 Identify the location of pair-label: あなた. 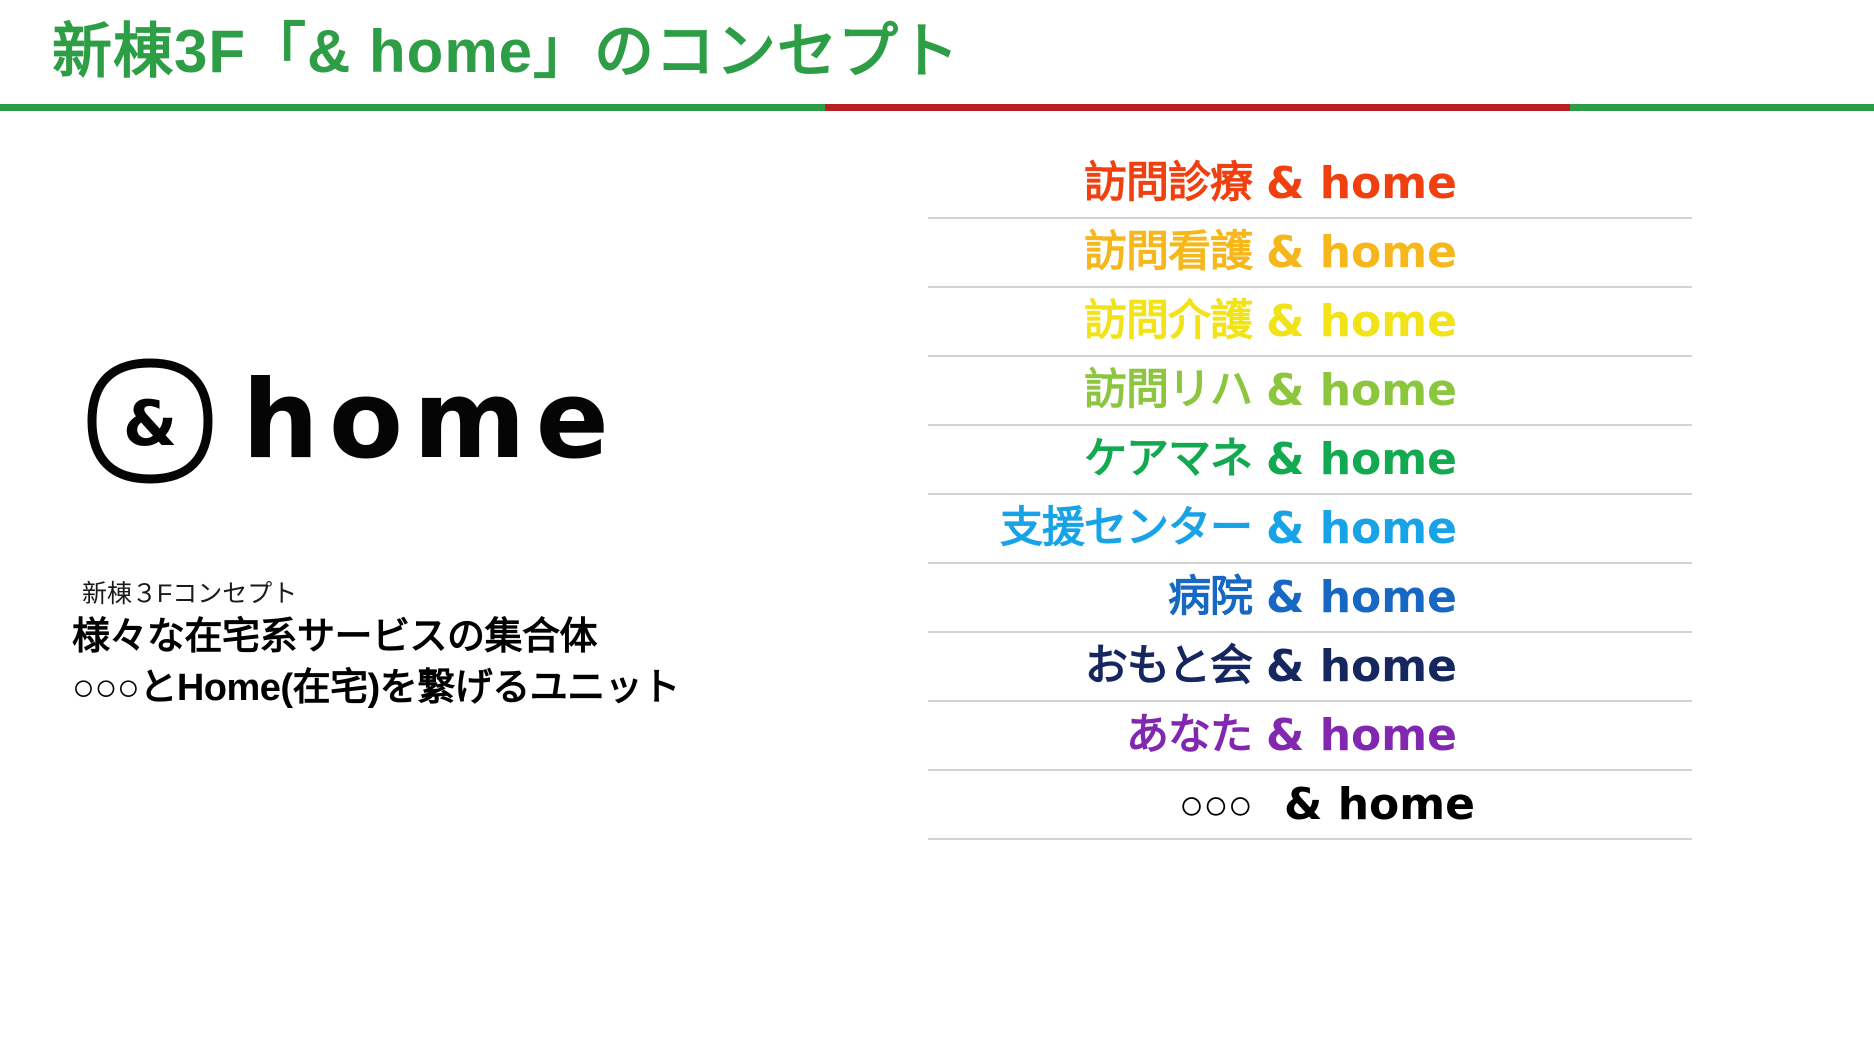
(1189, 735).